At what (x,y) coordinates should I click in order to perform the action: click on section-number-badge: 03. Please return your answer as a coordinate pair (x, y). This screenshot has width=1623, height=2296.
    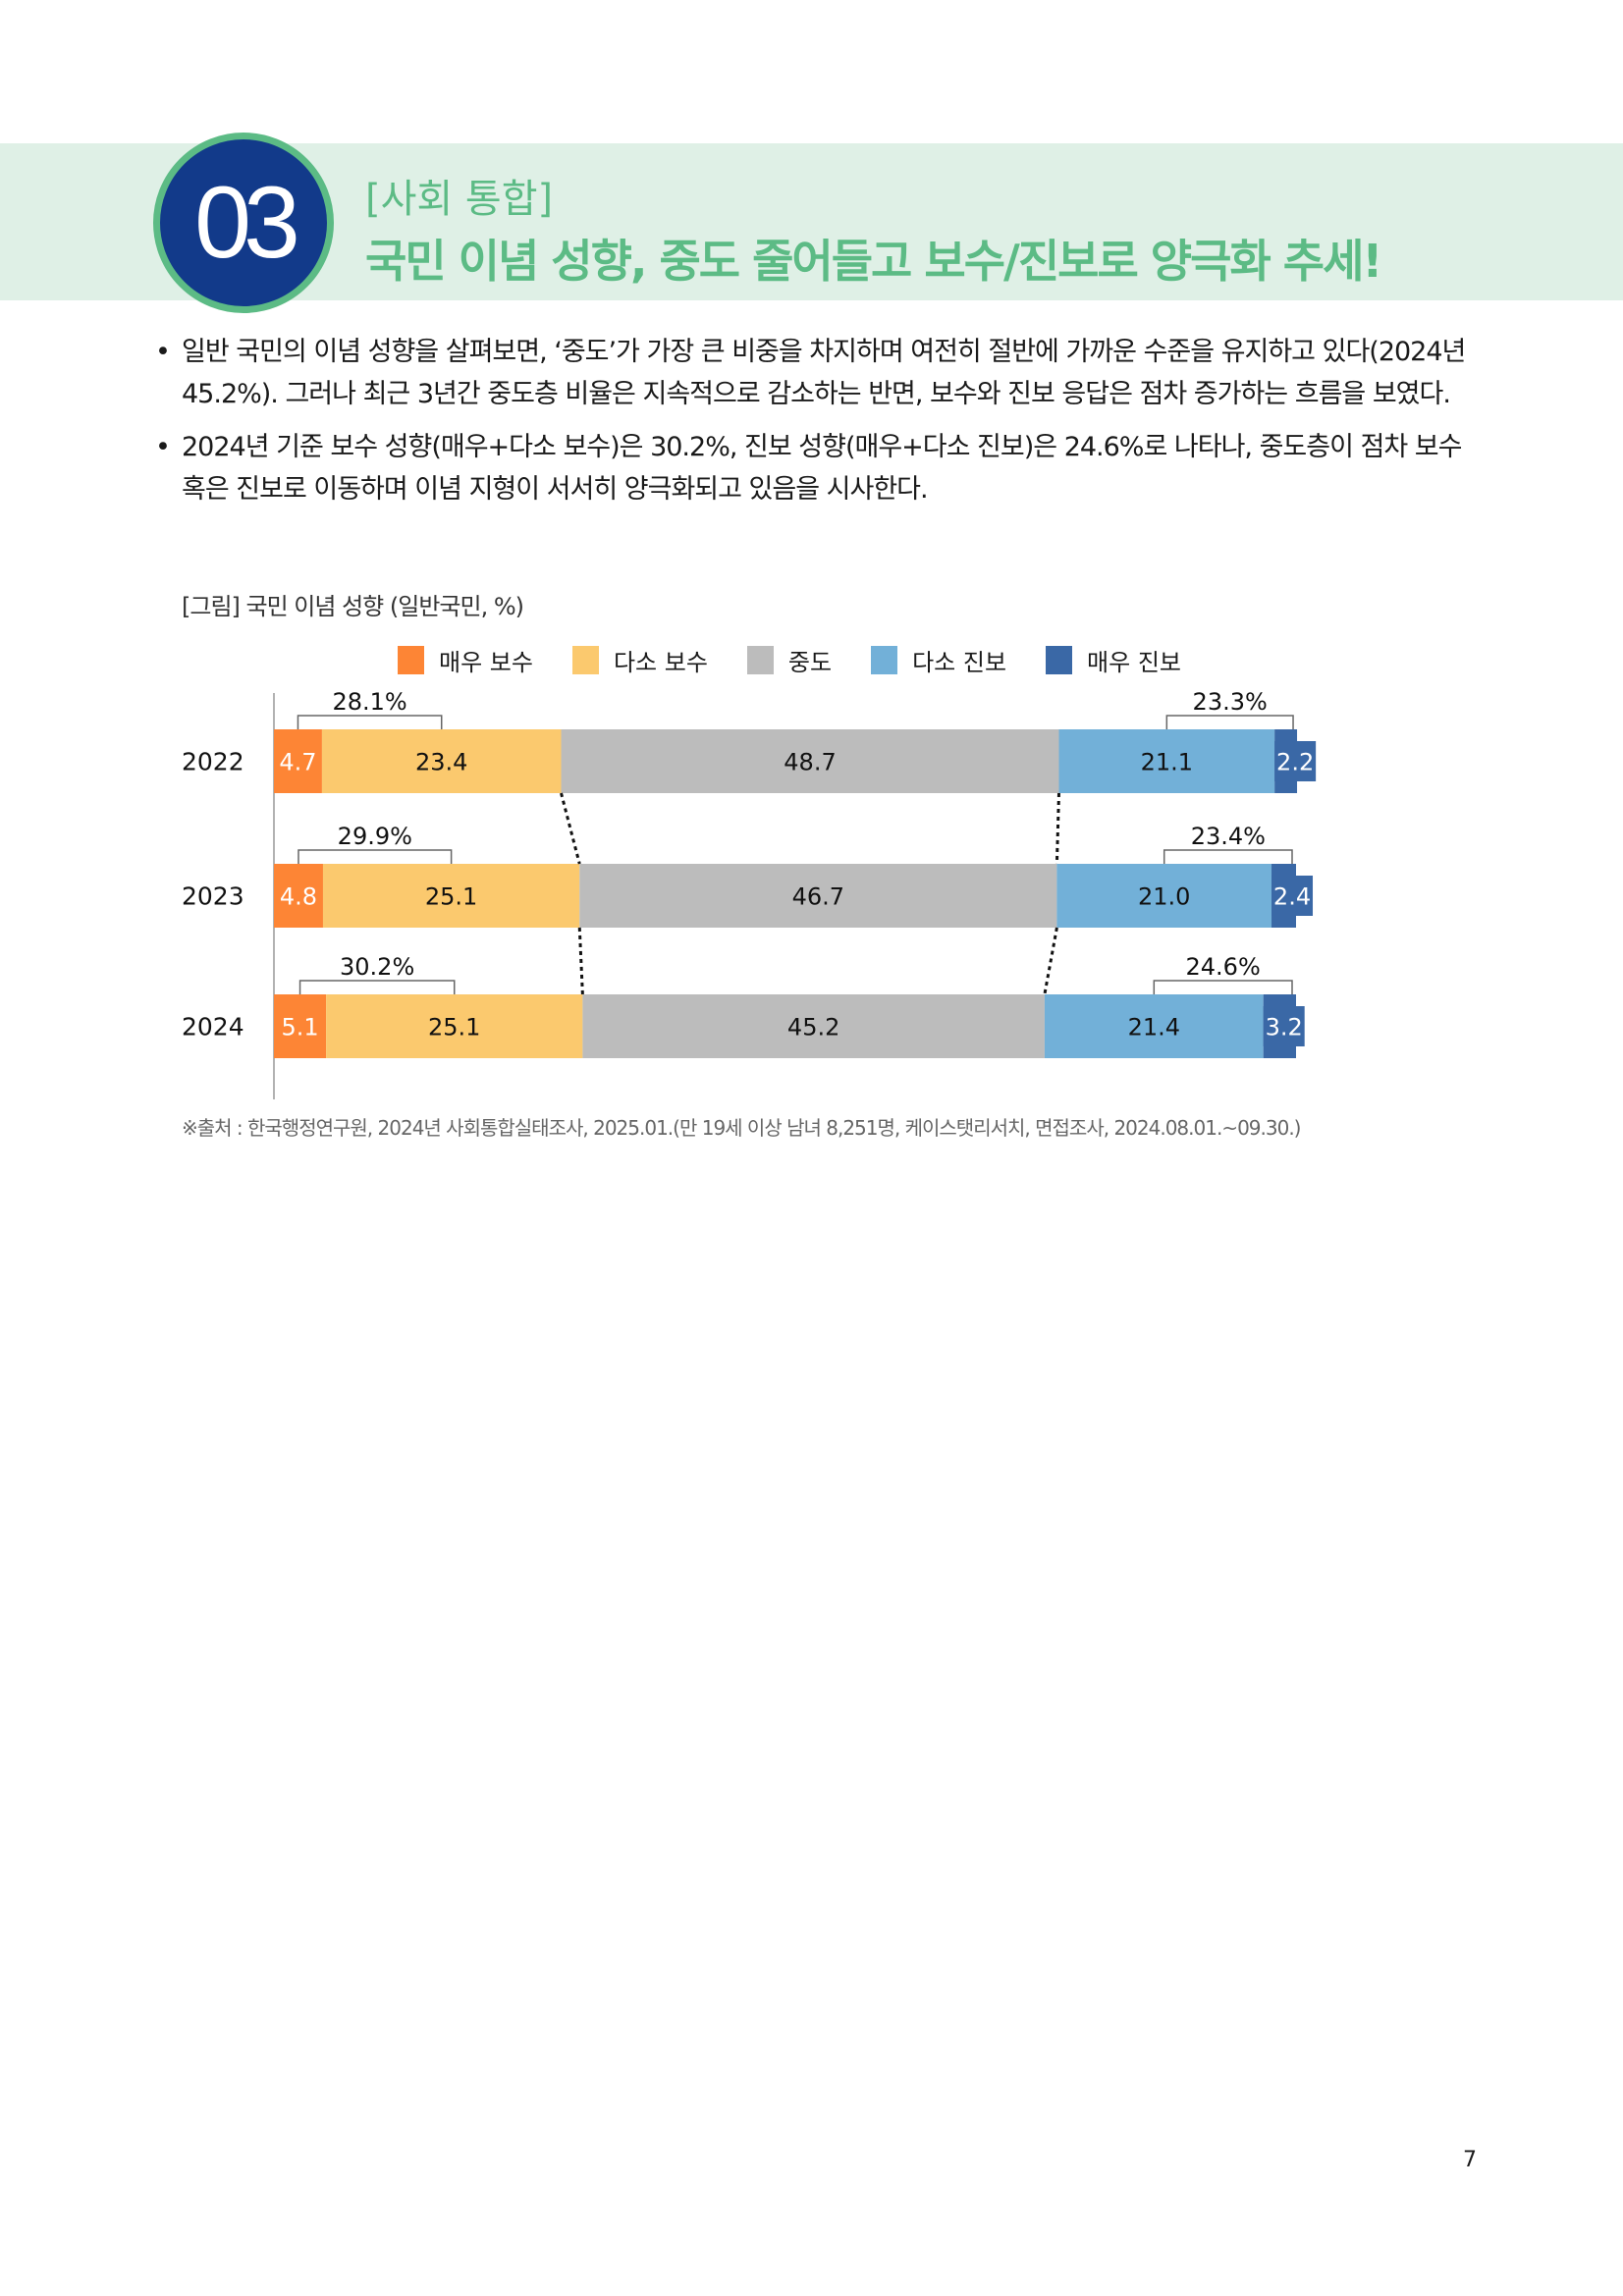
    Looking at the image, I should click on (243, 223).